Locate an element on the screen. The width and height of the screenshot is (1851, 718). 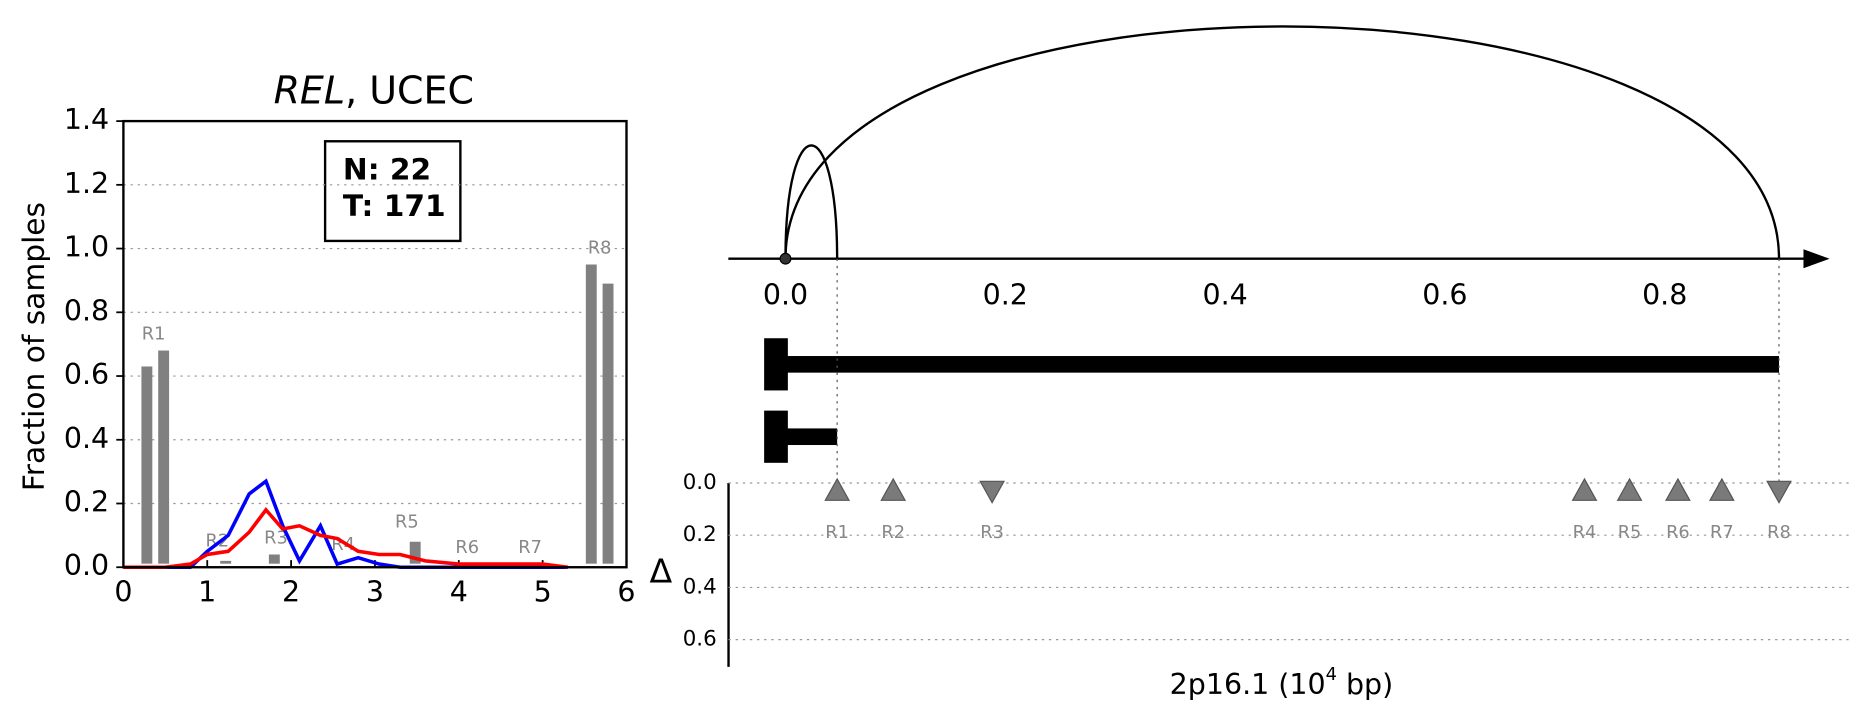
y-tick-label: 0.6 is located at coordinates (86, 374).